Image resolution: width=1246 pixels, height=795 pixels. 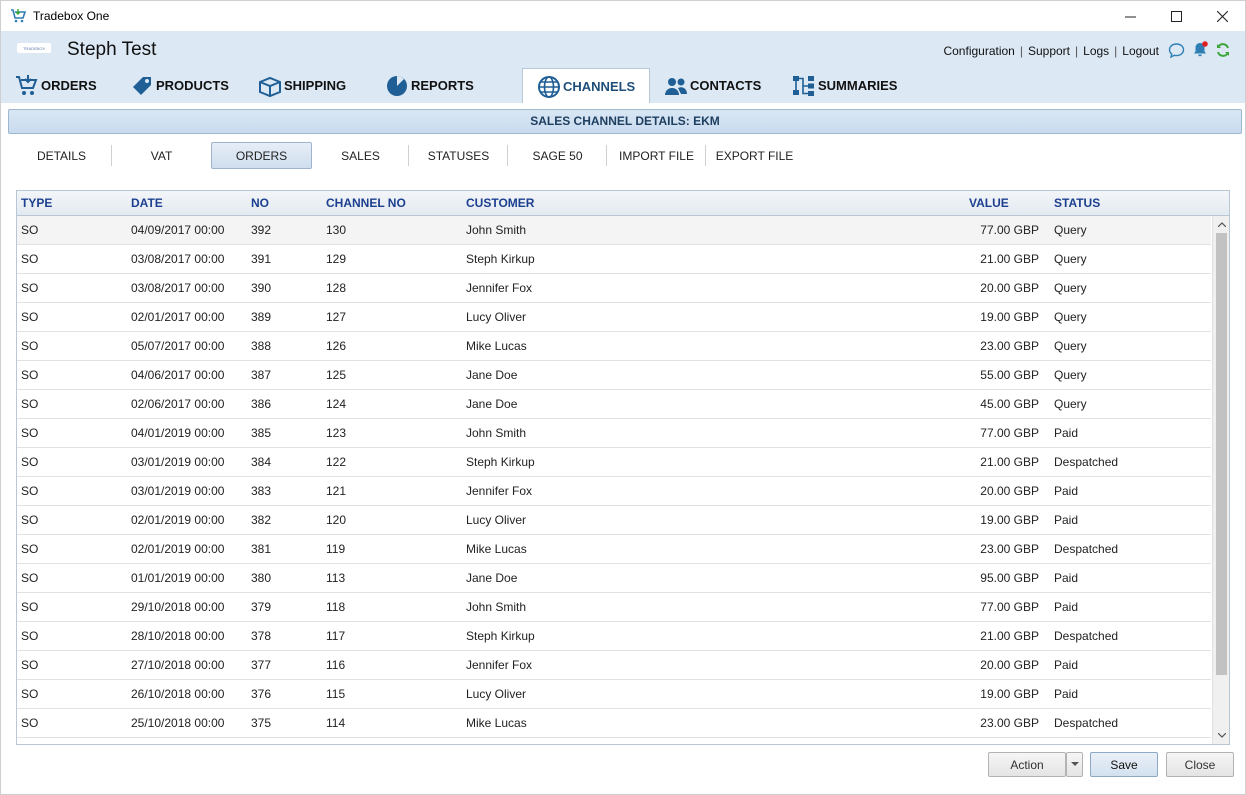 What do you see at coordinates (625, 121) in the screenshot?
I see `section-title: SALES CHANNEL DETAILS: EKM` at bounding box center [625, 121].